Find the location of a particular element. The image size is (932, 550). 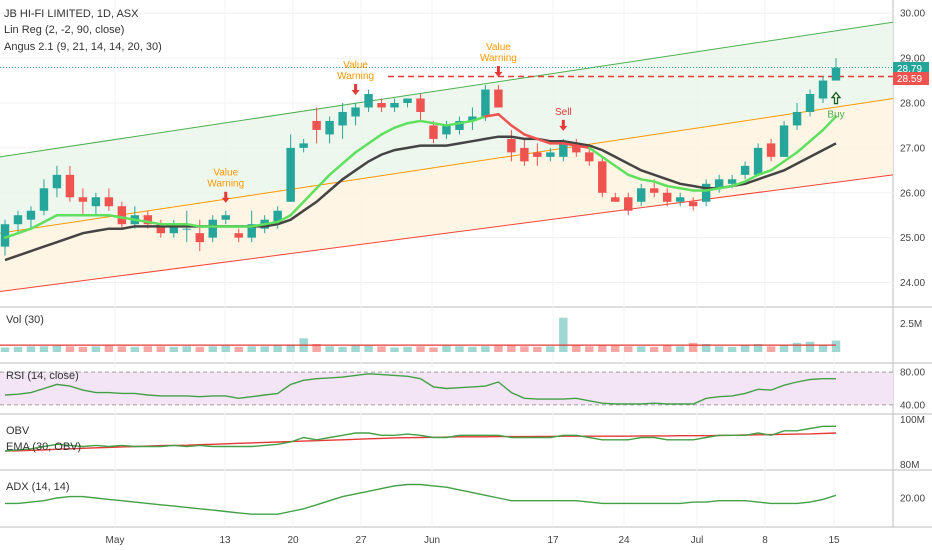

level-price-badge is located at coordinates (911, 78).